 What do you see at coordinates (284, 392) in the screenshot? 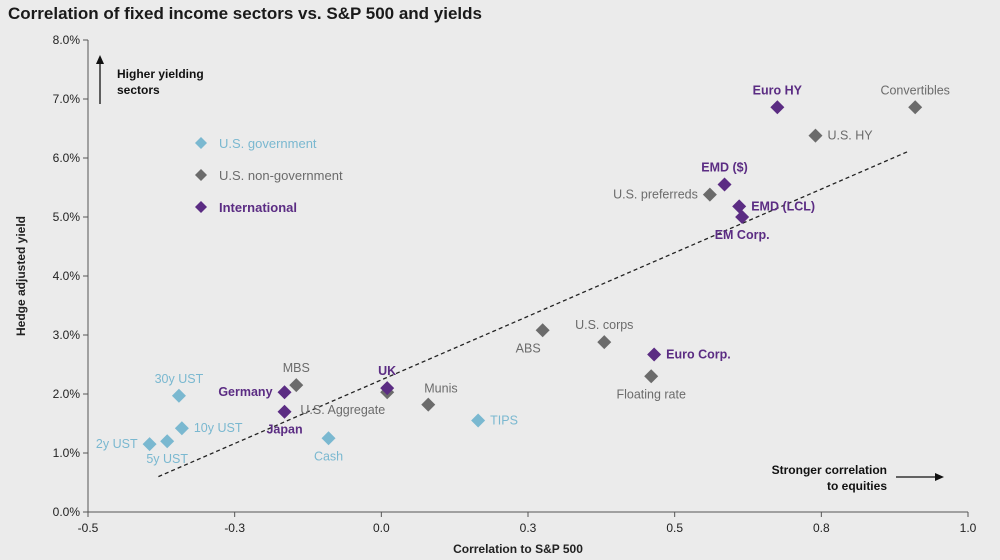
I see `point-germany` at bounding box center [284, 392].